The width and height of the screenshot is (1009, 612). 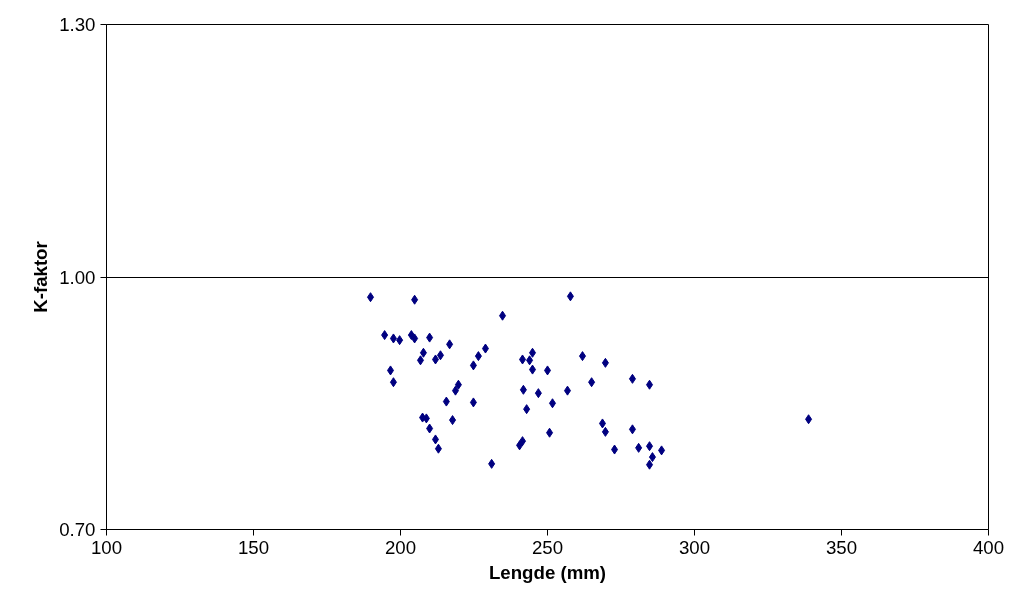 I want to click on y-tick-label: 1.00, so click(x=77, y=277).